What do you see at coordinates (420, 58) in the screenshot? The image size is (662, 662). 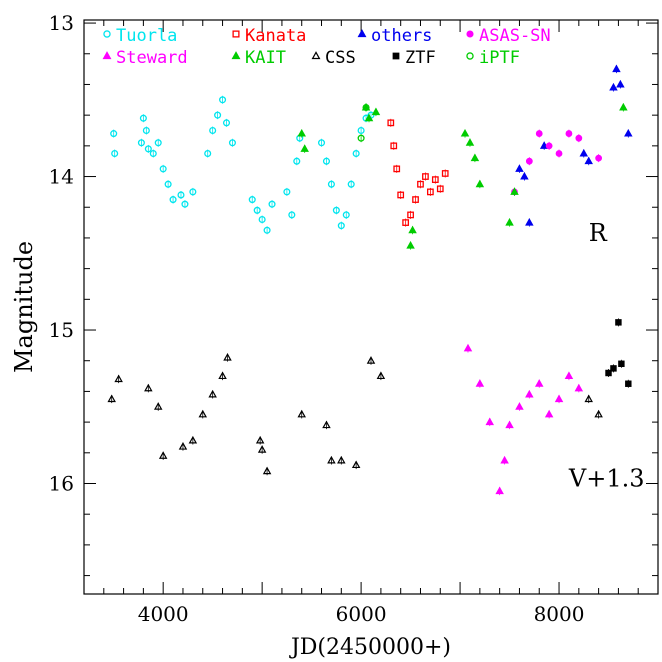 I see `legend-label: ZTF` at bounding box center [420, 58].